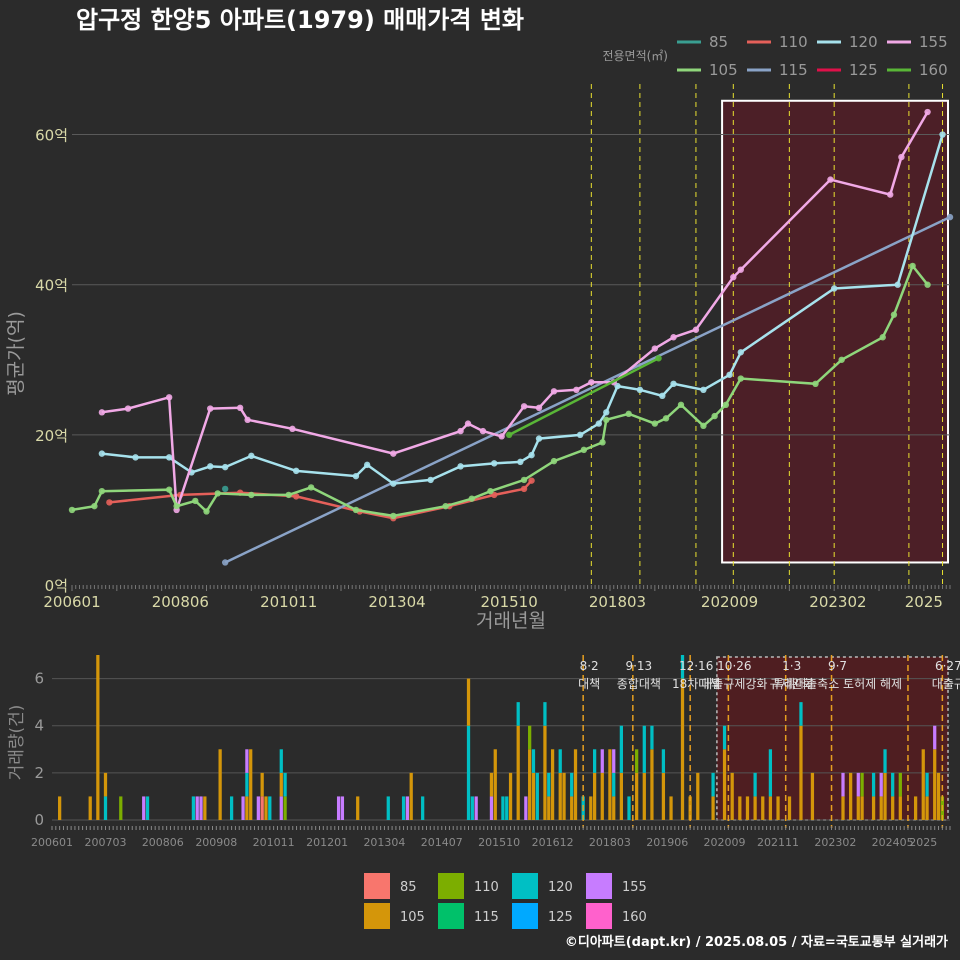  I want to click on y-tick-label: 20억, so click(51, 436).